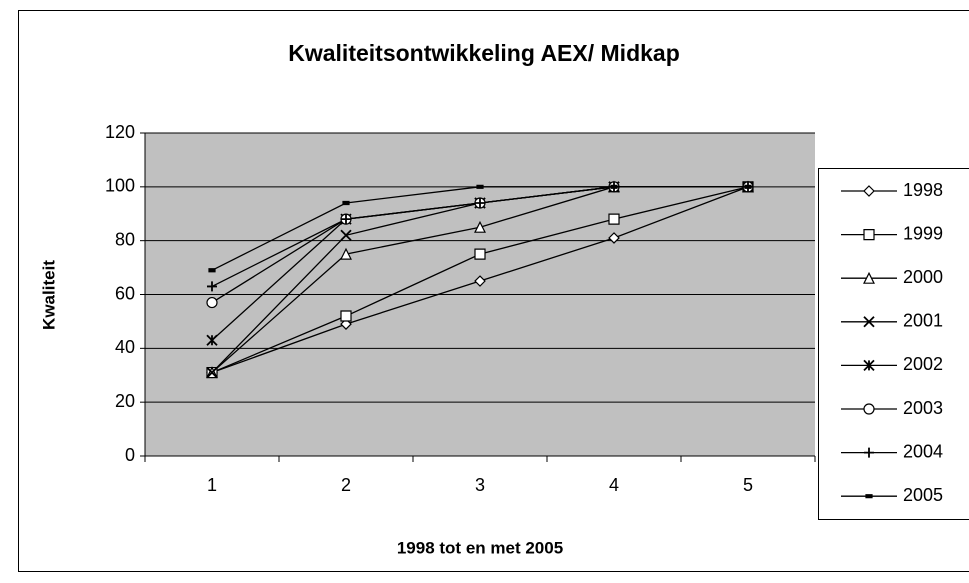 This screenshot has height=583, width=969. What do you see at coordinates (480, 547) in the screenshot?
I see `x-axis-label: 1998 tot en met 2005` at bounding box center [480, 547].